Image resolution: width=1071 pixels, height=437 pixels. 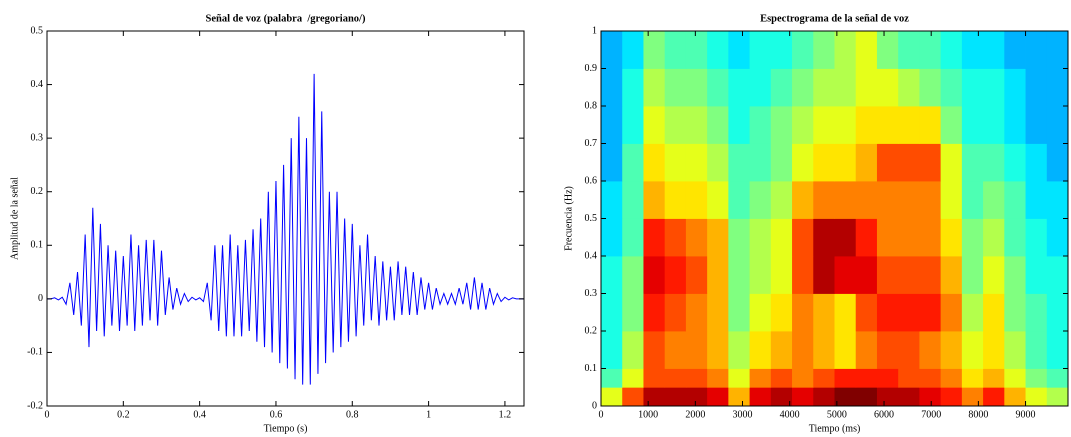 What do you see at coordinates (591, 68) in the screenshot?
I see `y-tick-label: 0.9` at bounding box center [591, 68].